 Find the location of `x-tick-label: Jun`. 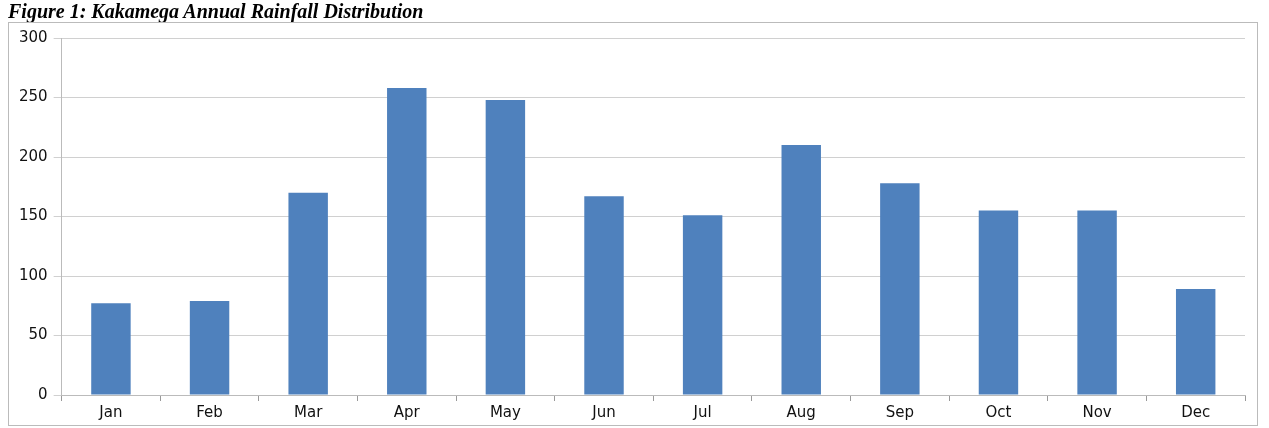

x-tick-label: Jun is located at coordinates (603, 411).